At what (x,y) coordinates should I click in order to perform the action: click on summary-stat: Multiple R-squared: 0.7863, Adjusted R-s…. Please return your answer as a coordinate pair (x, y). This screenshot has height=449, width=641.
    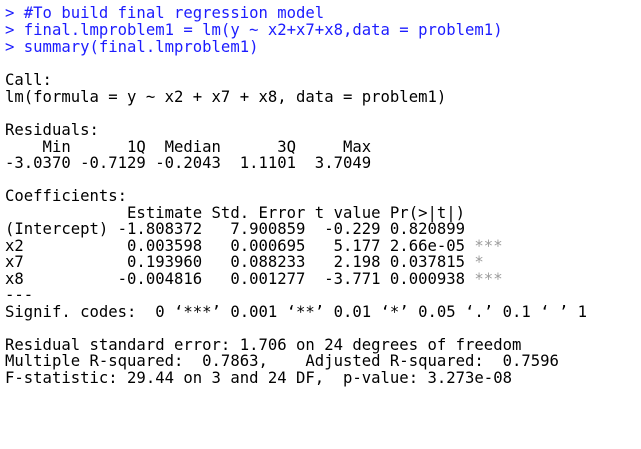
    Looking at the image, I should click on (282, 361).